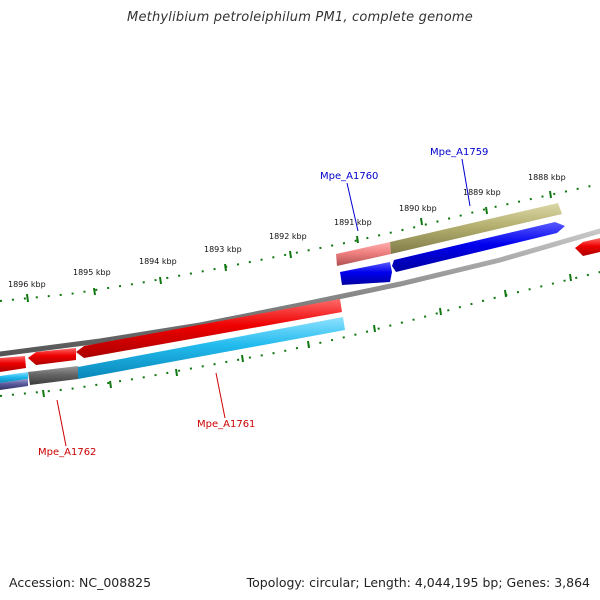 The height and width of the screenshot is (600, 600). I want to click on tick-label-1895: 1895 kbp, so click(92, 272).